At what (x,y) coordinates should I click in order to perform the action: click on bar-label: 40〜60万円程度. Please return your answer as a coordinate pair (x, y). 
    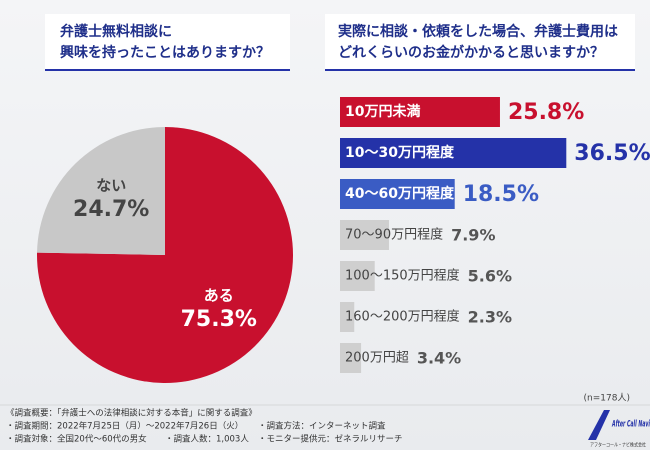
    Looking at the image, I should click on (400, 193).